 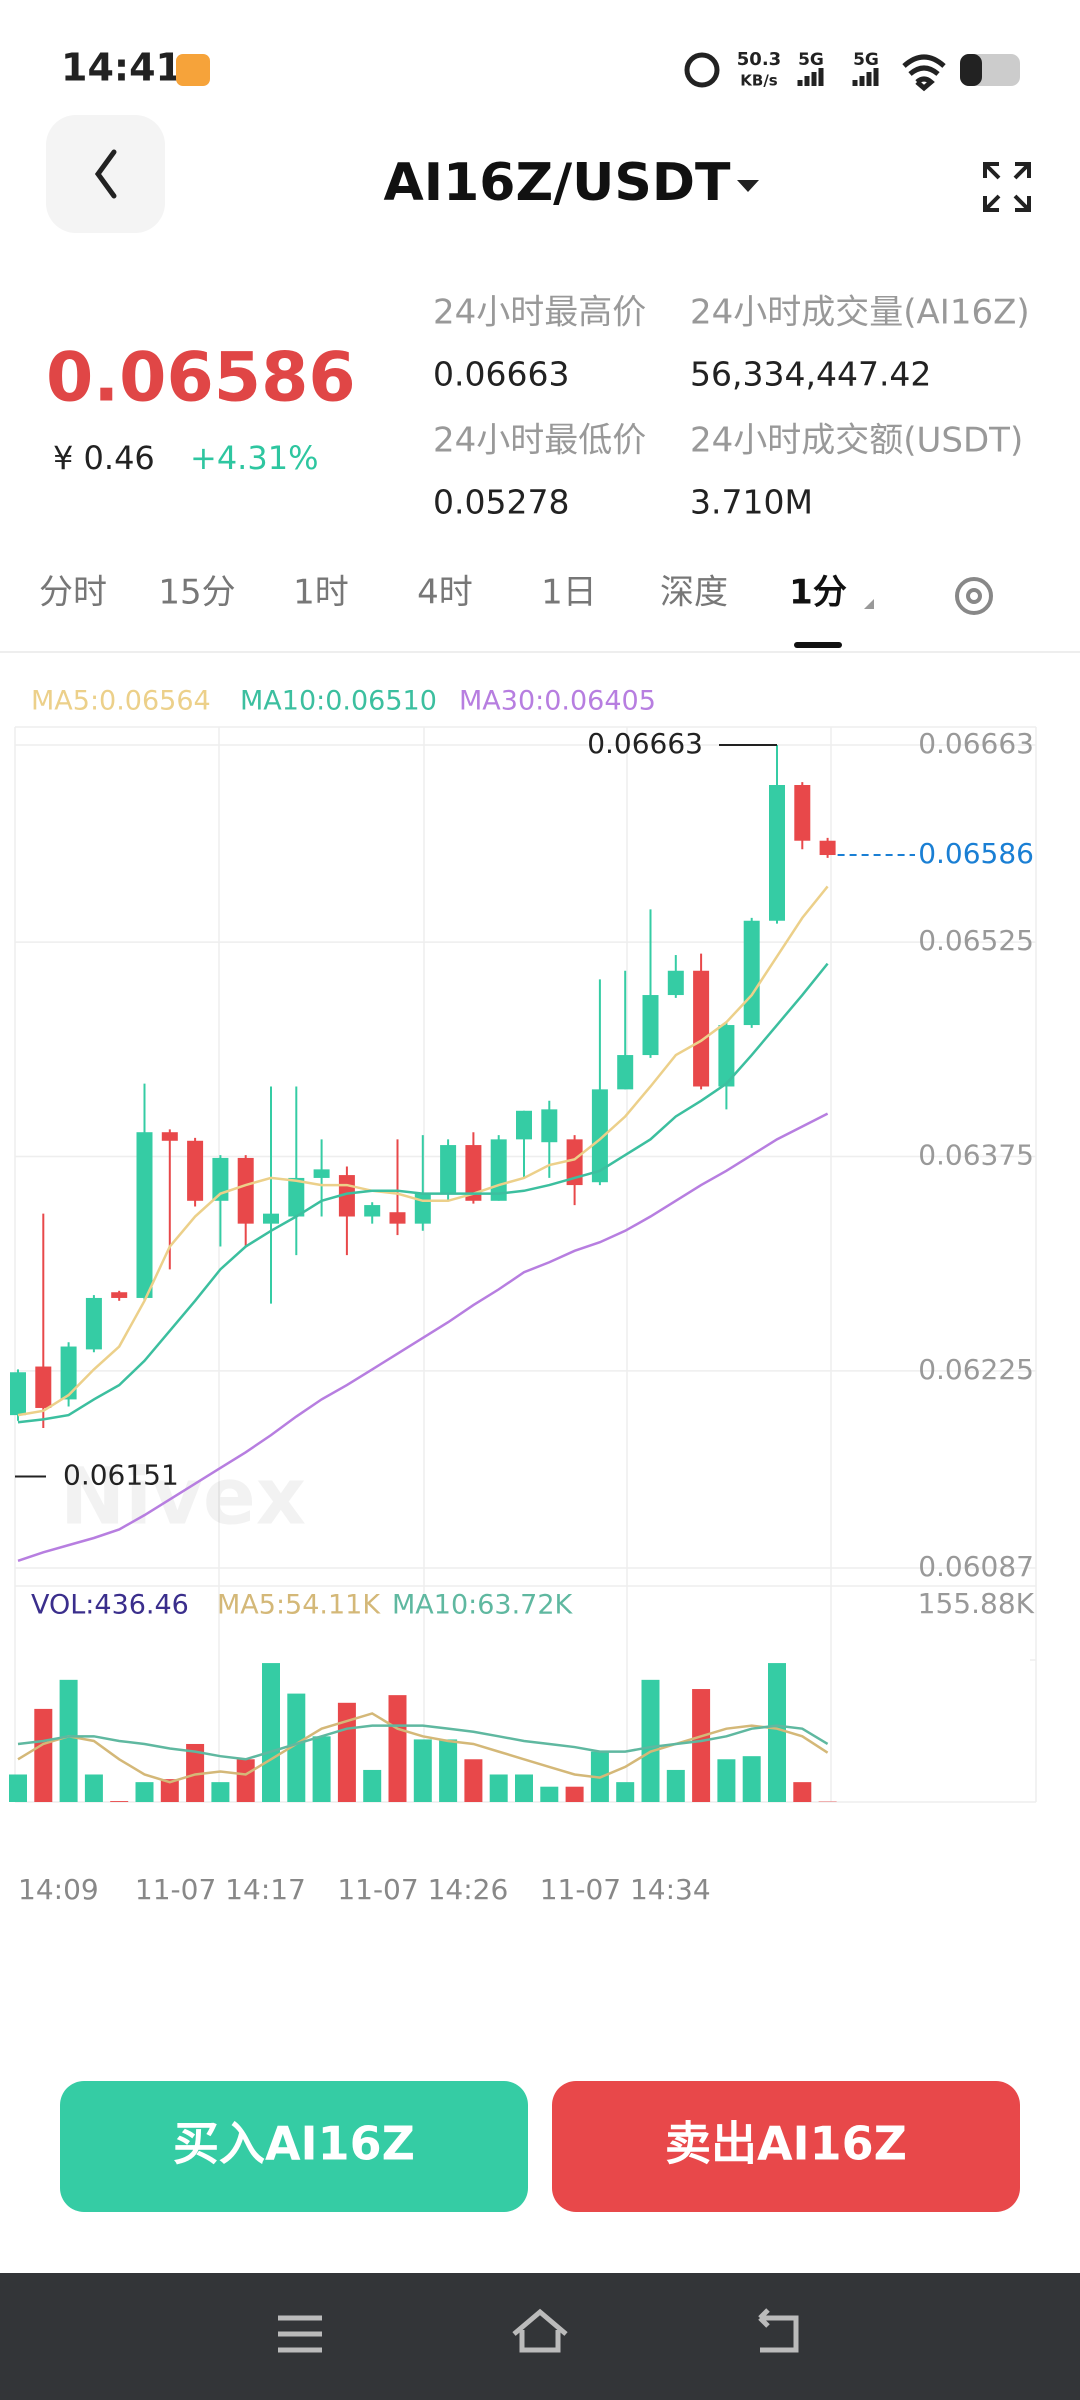 What do you see at coordinates (300, 2334) in the screenshot?
I see `menu-icon` at bounding box center [300, 2334].